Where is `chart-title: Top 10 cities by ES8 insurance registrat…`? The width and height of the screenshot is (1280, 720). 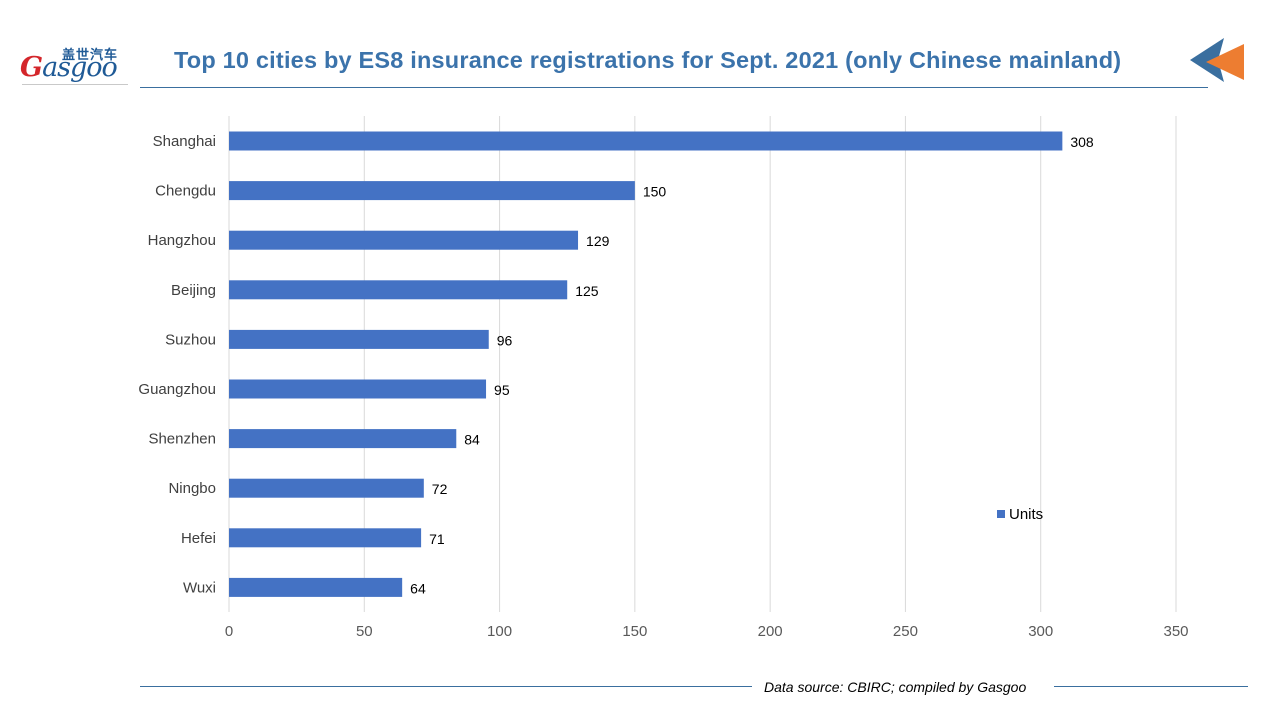
chart-title: Top 10 cities by ES8 insurance registrat… is located at coordinates (648, 60).